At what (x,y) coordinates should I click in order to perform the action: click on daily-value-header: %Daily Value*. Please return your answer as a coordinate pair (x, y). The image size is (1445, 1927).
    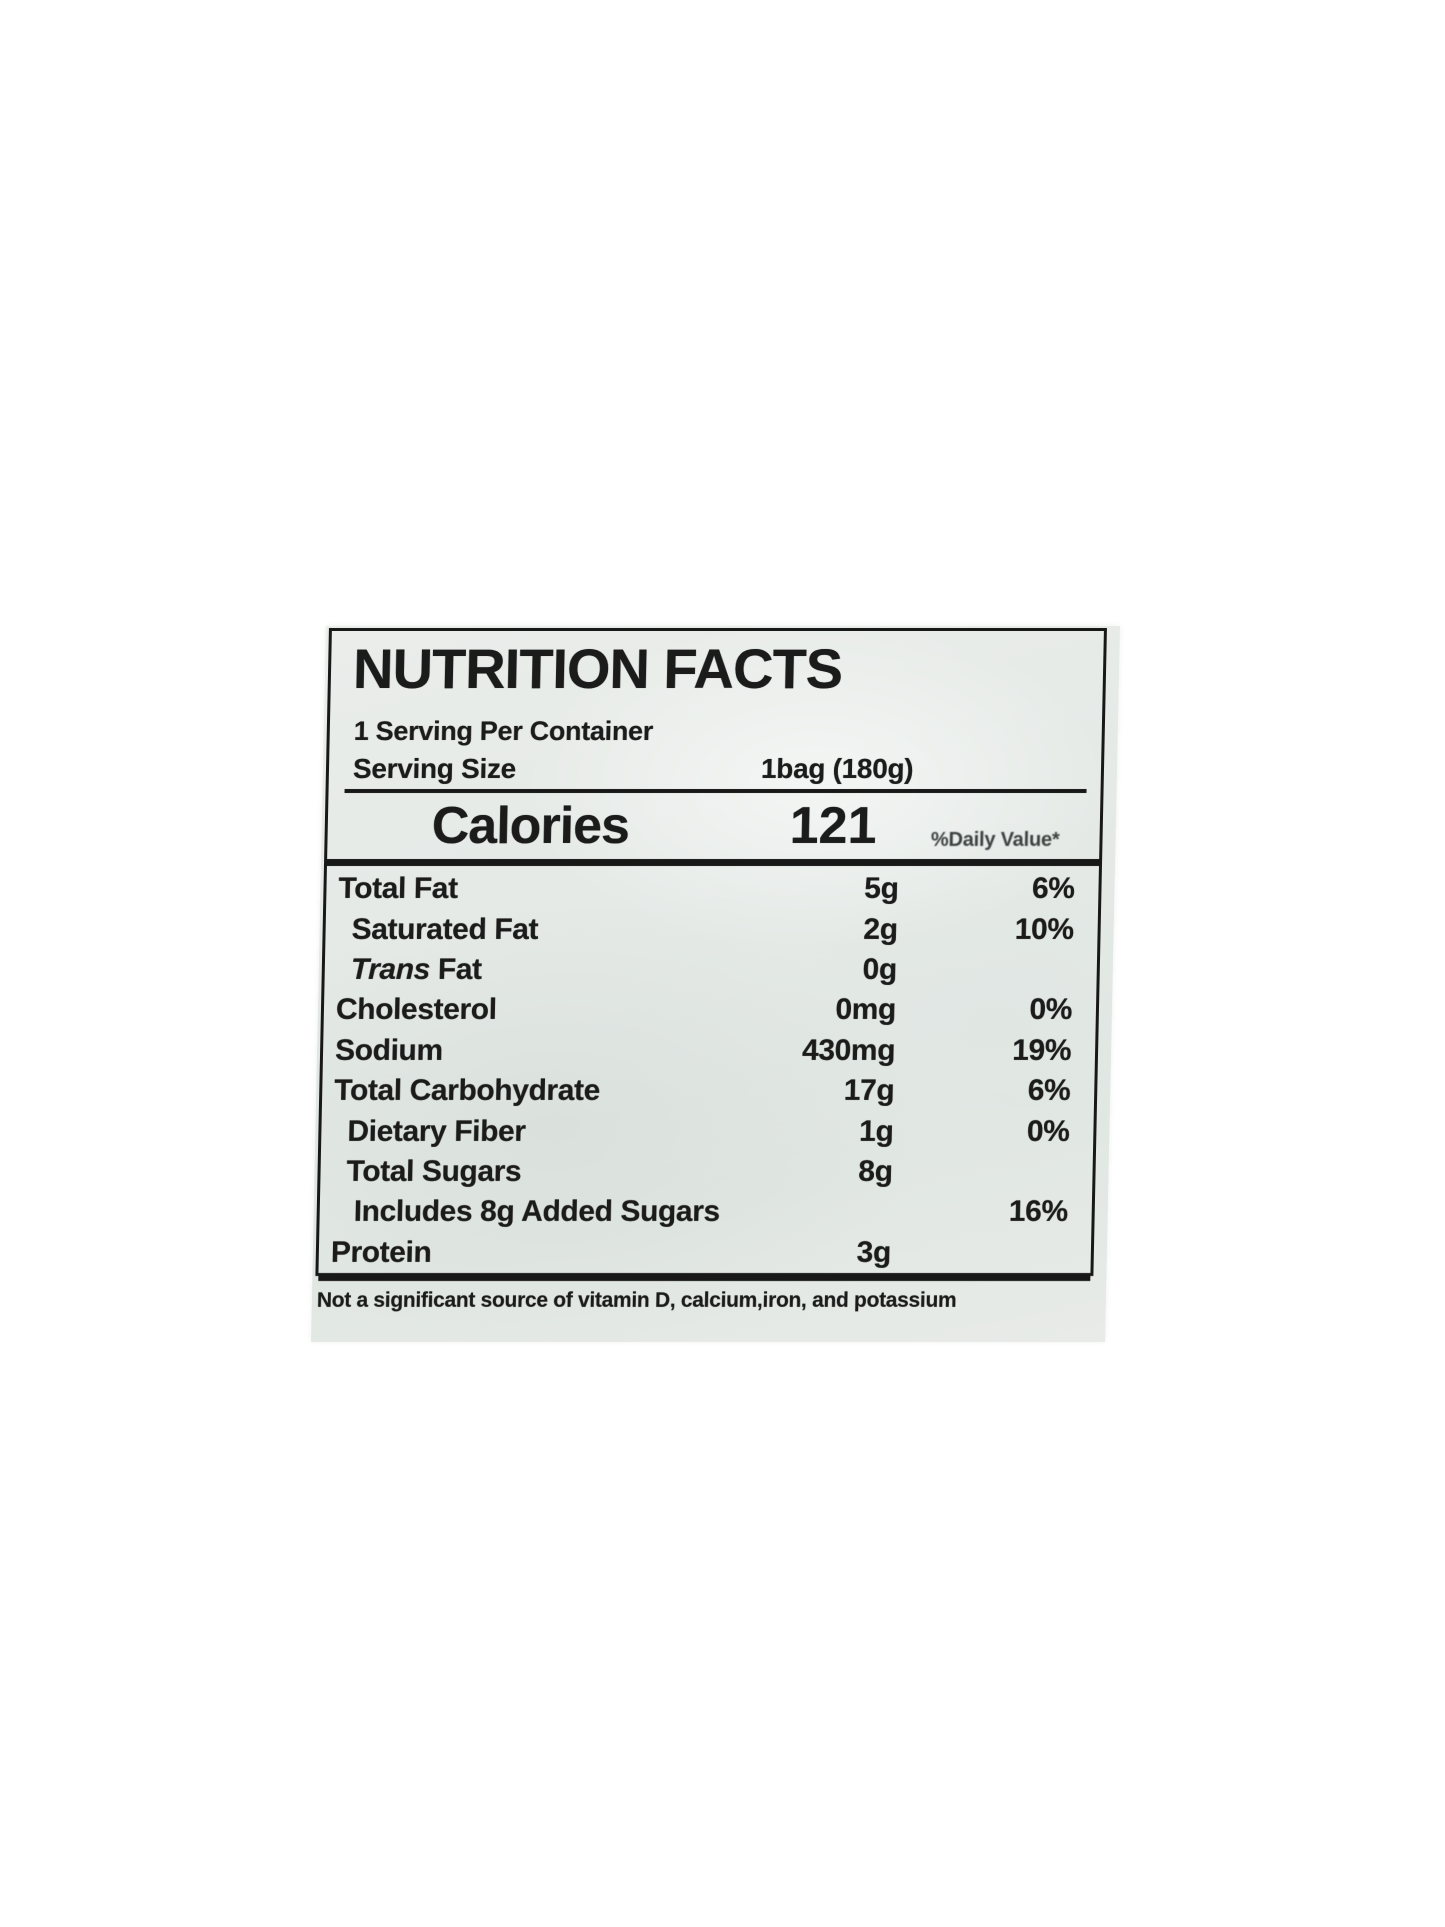
    Looking at the image, I should click on (995, 840).